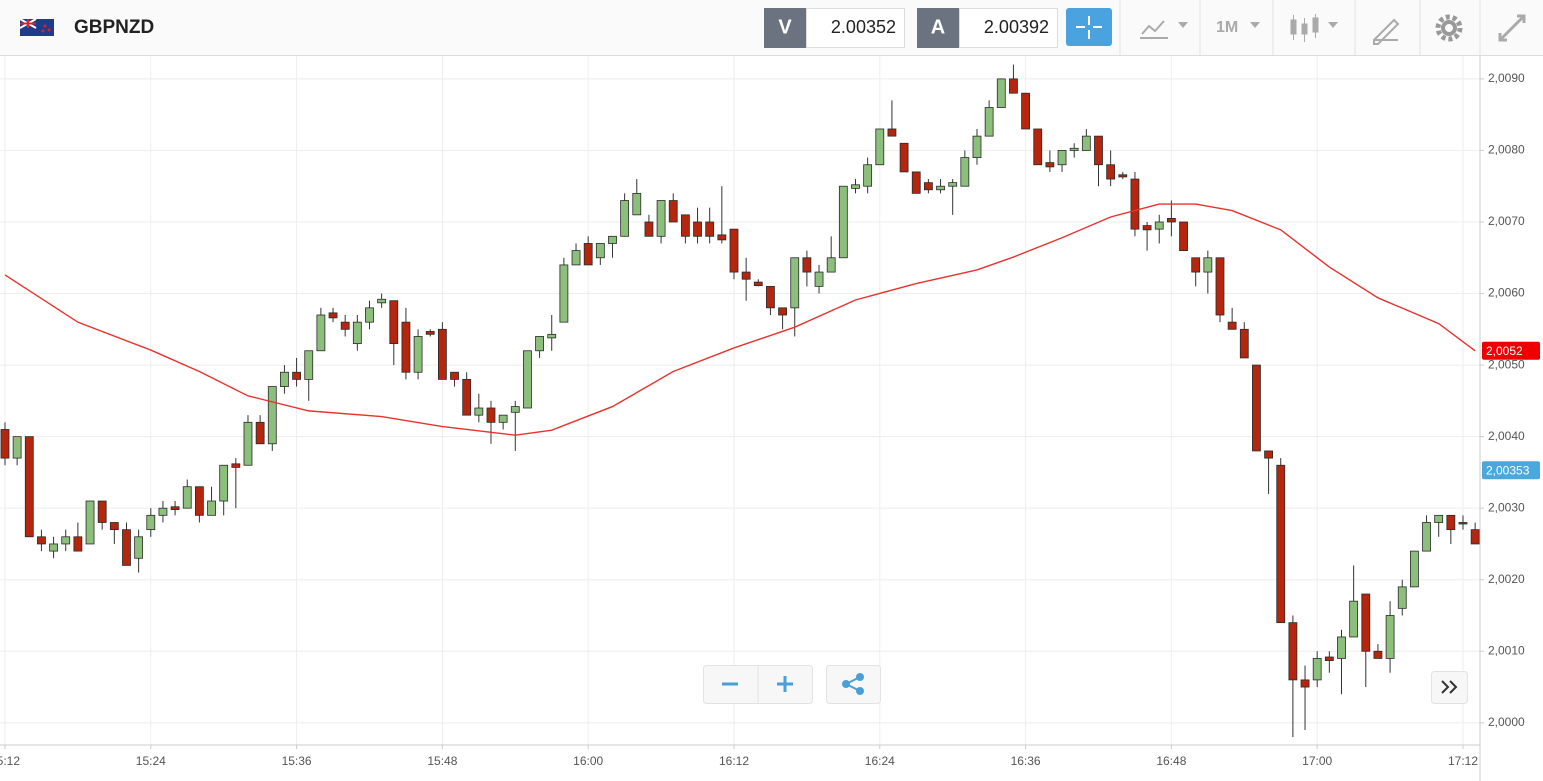  Describe the element at coordinates (1508, 470) in the screenshot. I see `price-tag-label: 2,00353` at that location.